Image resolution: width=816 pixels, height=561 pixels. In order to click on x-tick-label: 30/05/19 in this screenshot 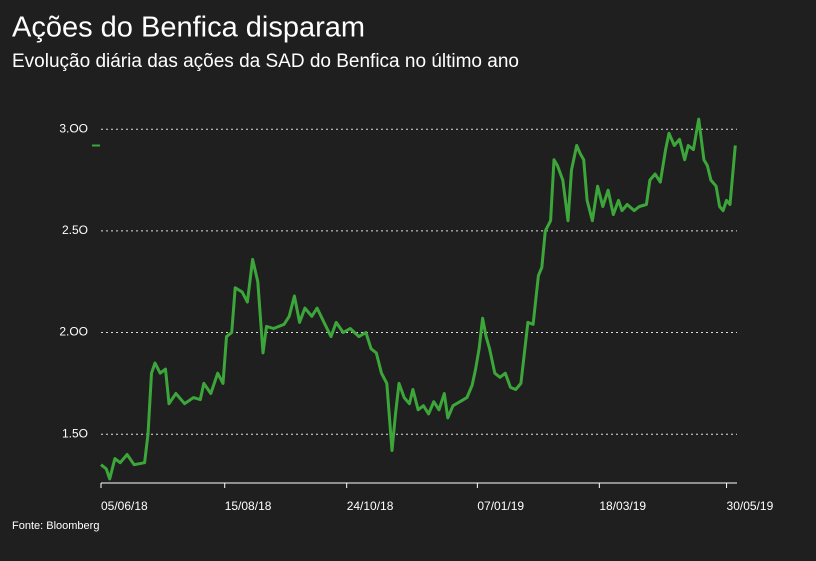, I will do `click(750, 506)`.